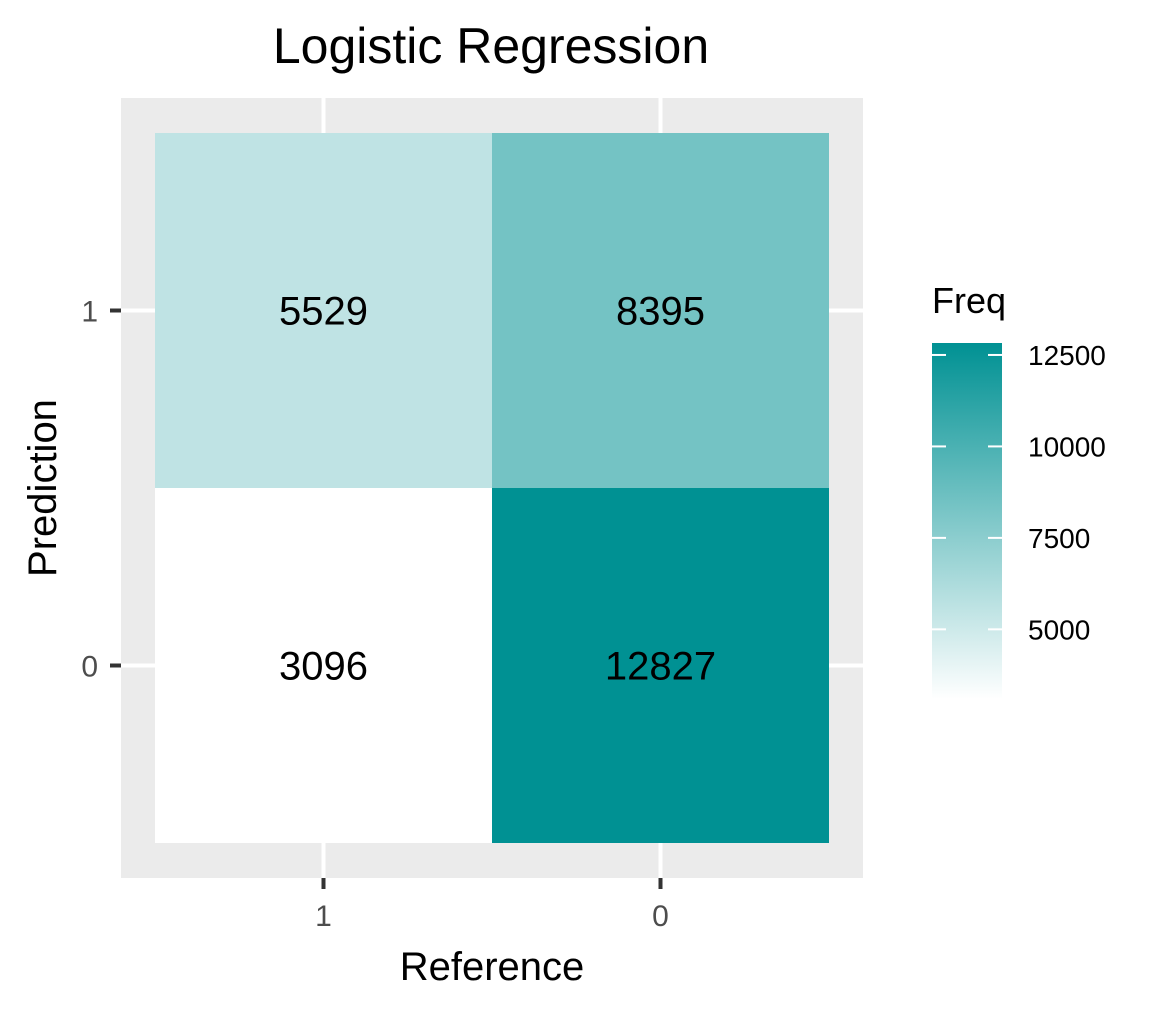  What do you see at coordinates (492, 967) in the screenshot?
I see `x-axis-title: Reference` at bounding box center [492, 967].